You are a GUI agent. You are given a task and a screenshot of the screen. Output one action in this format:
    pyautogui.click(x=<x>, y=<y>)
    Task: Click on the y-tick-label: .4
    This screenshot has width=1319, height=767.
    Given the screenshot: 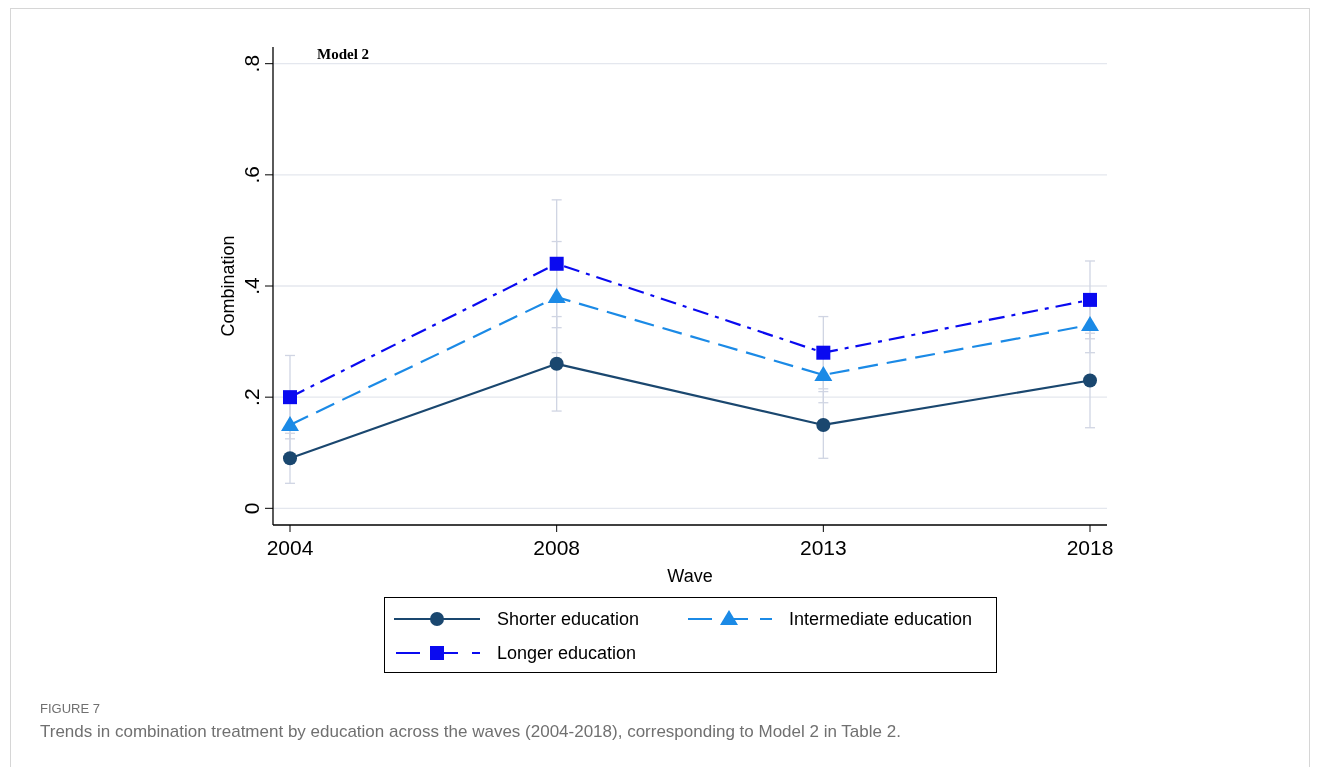 What is the action you would take?
    pyautogui.click(x=251, y=285)
    